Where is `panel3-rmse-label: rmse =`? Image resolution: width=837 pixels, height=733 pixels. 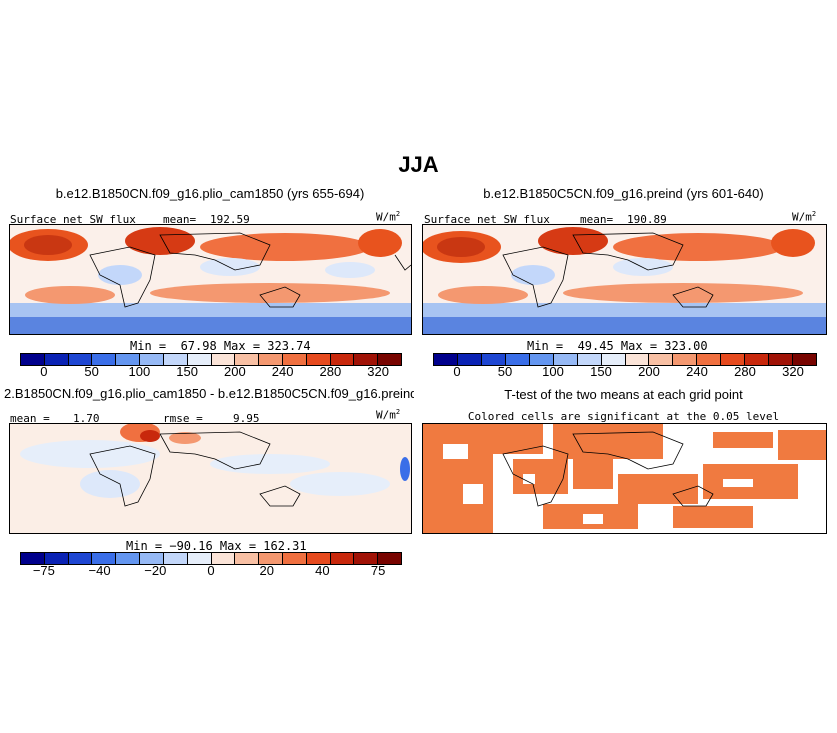 panel3-rmse-label: rmse = is located at coordinates (183, 418).